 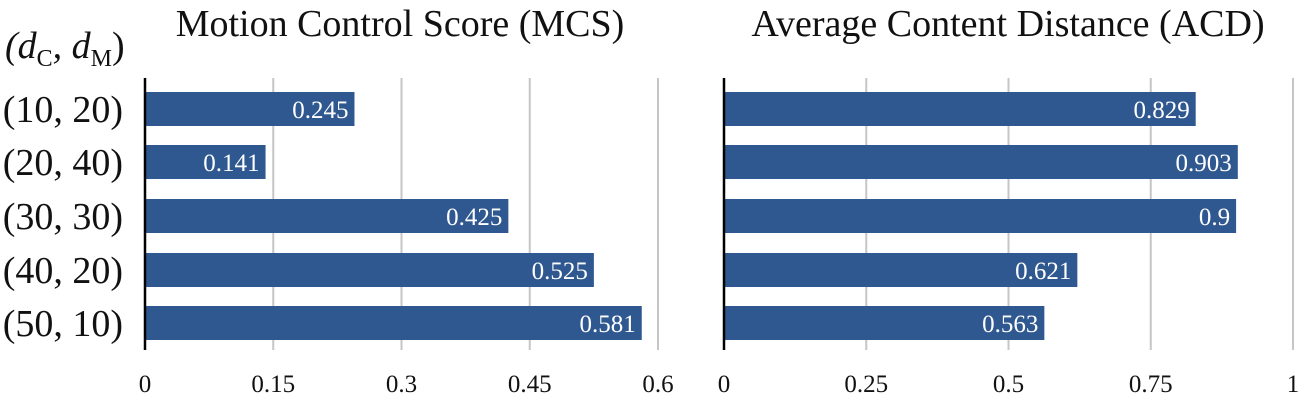 What do you see at coordinates (400, 24) in the screenshot?
I see `mcs-chart-title: Motion Control Score (MCS)` at bounding box center [400, 24].